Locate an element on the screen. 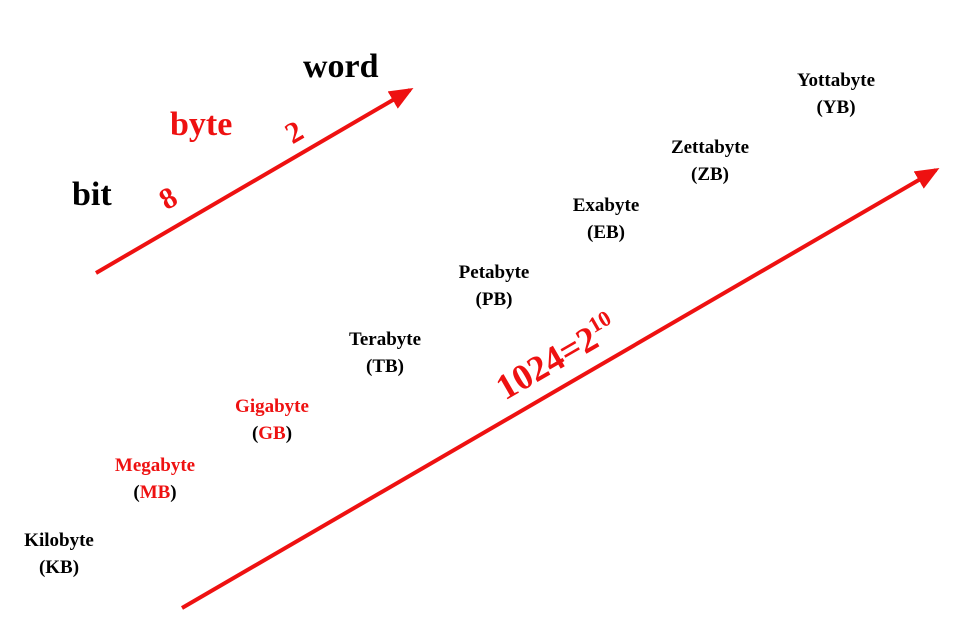  unit-abbreviation: TB is located at coordinates (385, 366).